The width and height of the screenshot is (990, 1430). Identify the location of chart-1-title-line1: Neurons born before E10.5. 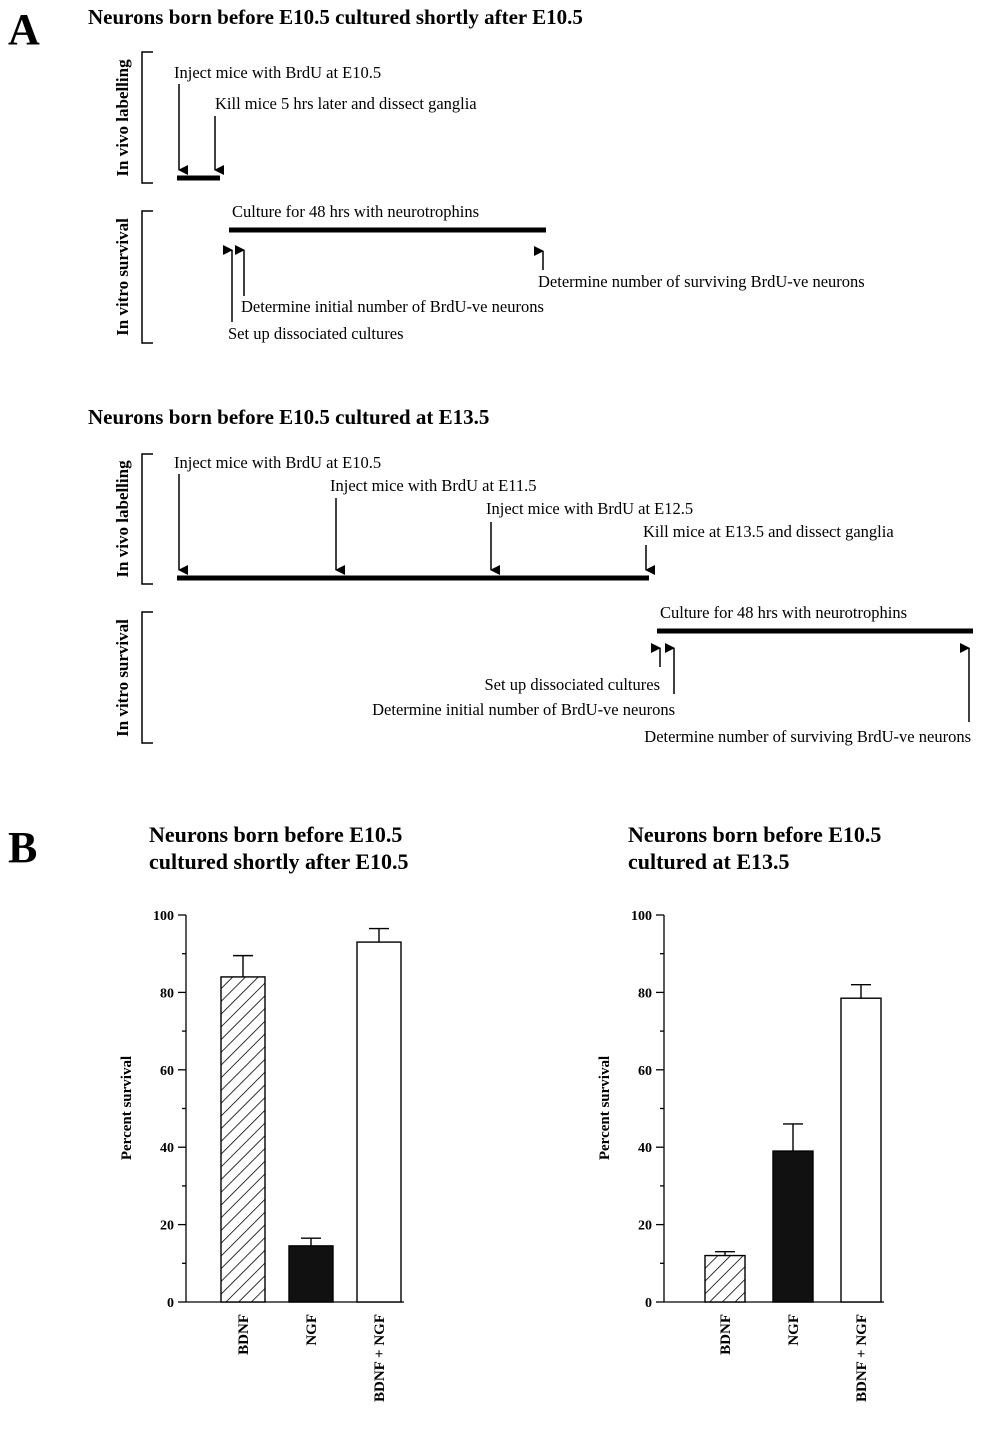
(275, 834).